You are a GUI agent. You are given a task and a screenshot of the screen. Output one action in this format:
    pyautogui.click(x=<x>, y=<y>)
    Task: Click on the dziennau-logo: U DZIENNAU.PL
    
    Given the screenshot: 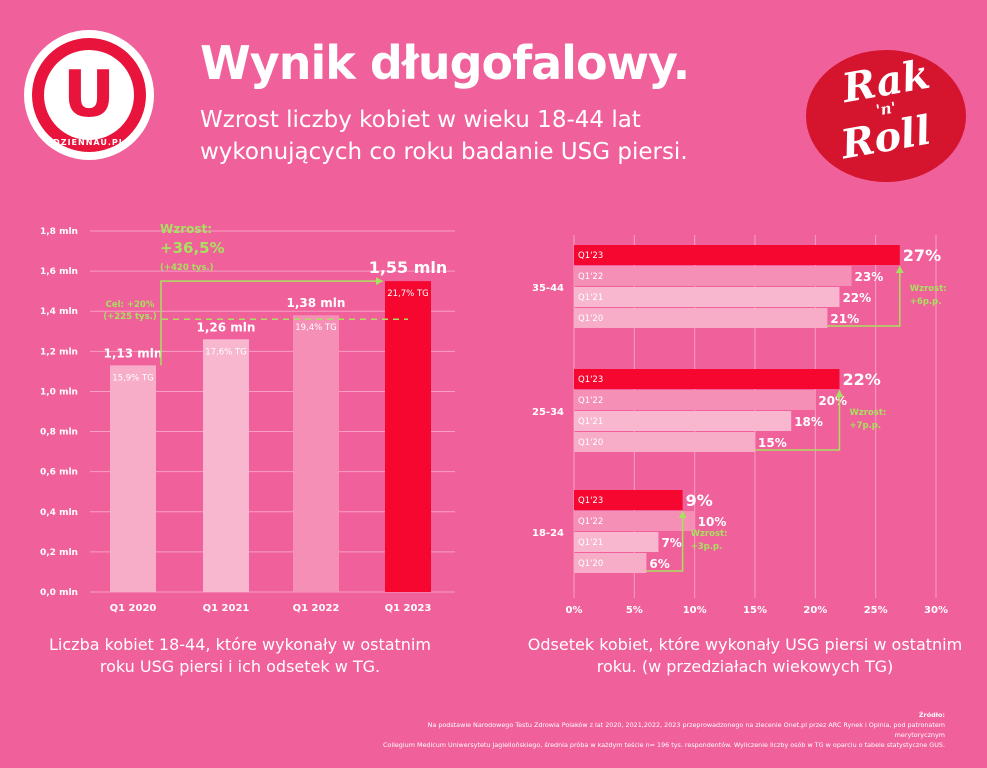 What is the action you would take?
    pyautogui.click(x=89, y=95)
    